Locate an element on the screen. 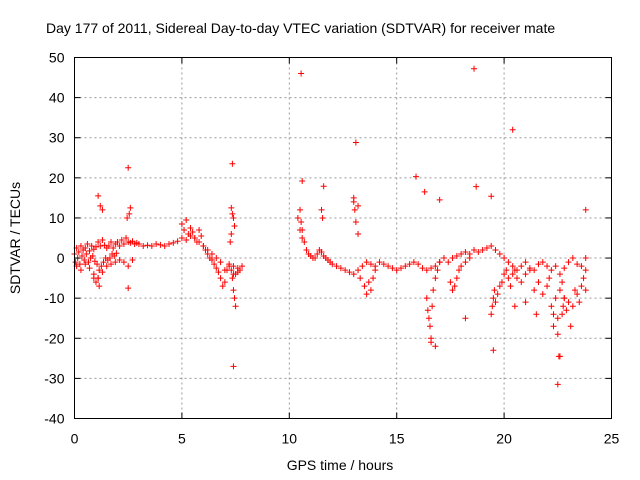 Image resolution: width=640 pixels, height=480 pixels. x-tick-label: 20 is located at coordinates (504, 439).